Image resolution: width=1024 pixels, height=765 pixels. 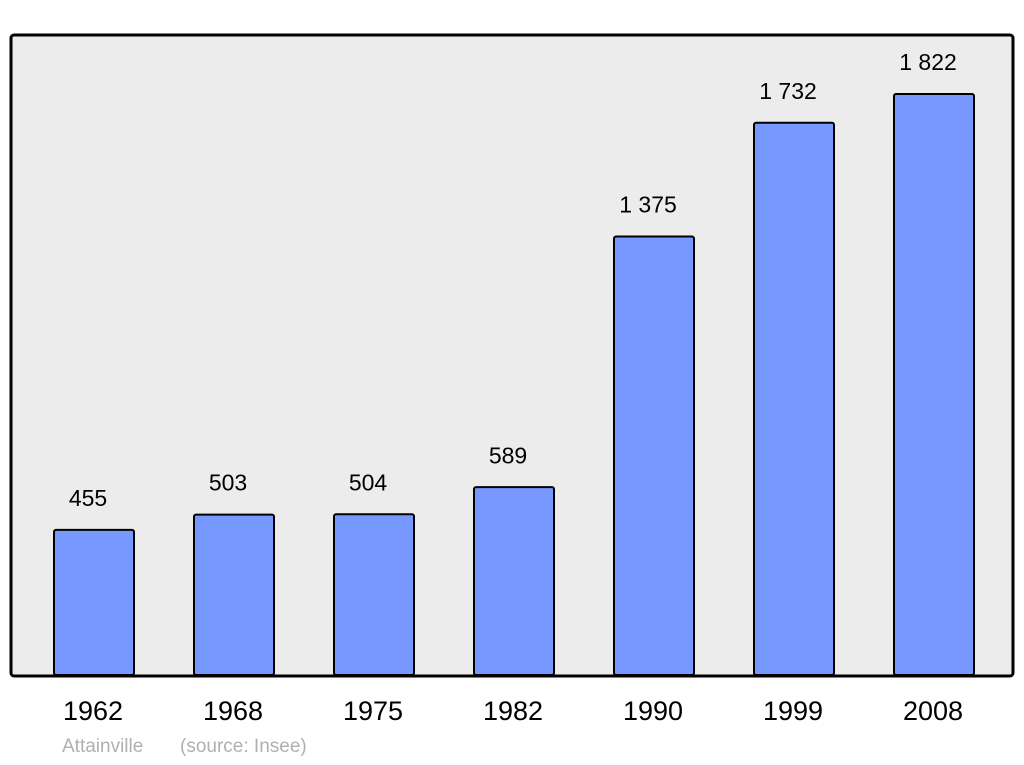 What do you see at coordinates (653, 711) in the screenshot?
I see `x-tick-label: 1990` at bounding box center [653, 711].